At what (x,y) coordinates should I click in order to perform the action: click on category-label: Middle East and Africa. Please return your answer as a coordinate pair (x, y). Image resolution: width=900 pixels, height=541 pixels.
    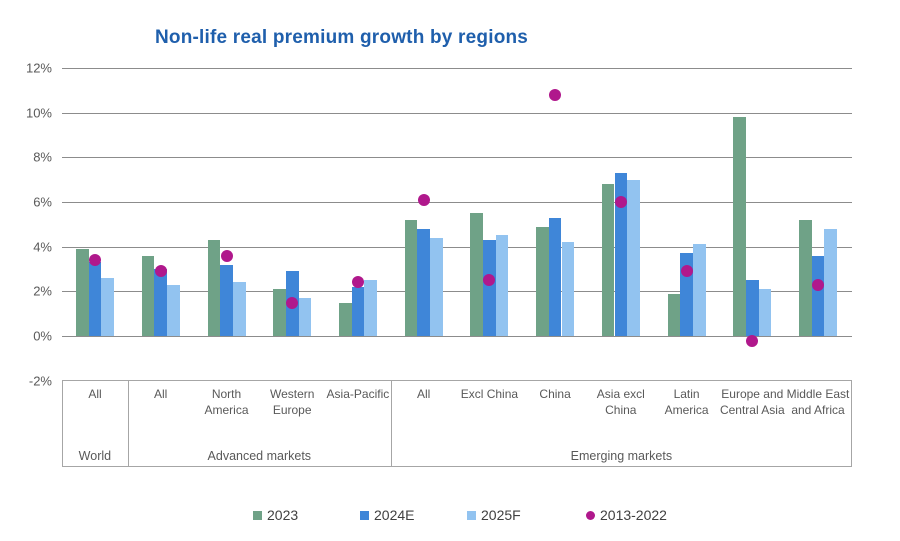
    Looking at the image, I should click on (818, 402).